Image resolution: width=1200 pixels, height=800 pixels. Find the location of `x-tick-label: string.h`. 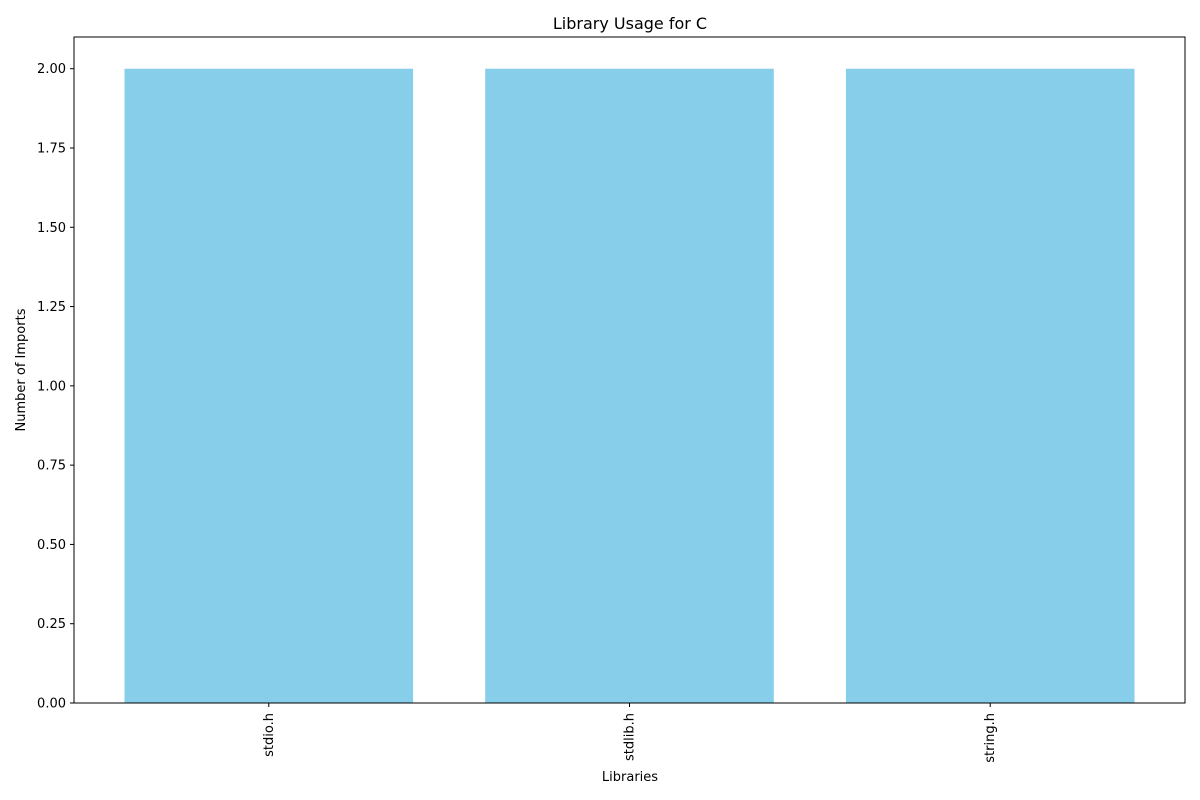

x-tick-label: string.h is located at coordinates (990, 738).